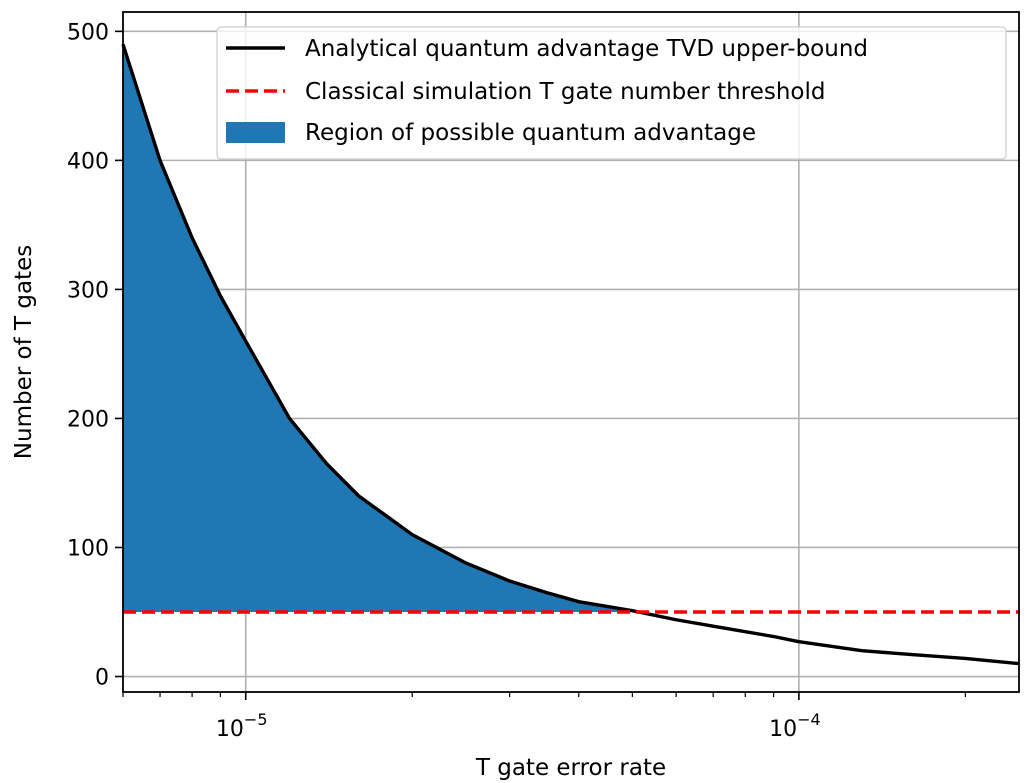  I want to click on legend-entry-advantage-region: Region of possible quantum advantage, so click(530, 133).